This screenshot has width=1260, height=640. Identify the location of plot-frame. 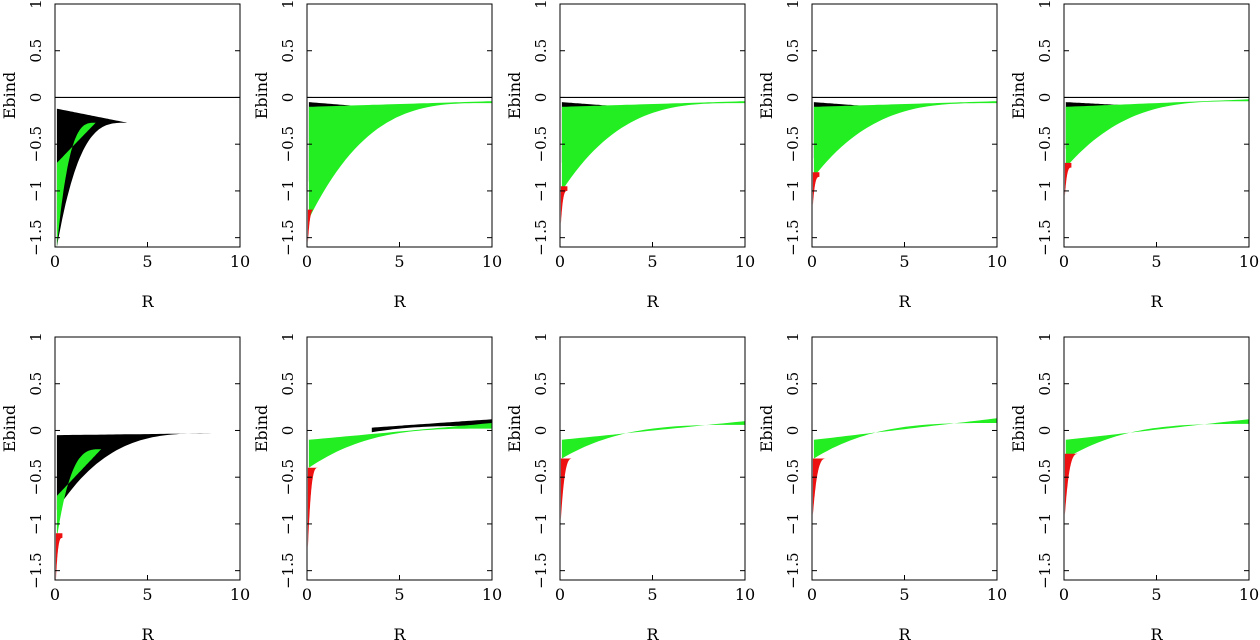
(904, 458).